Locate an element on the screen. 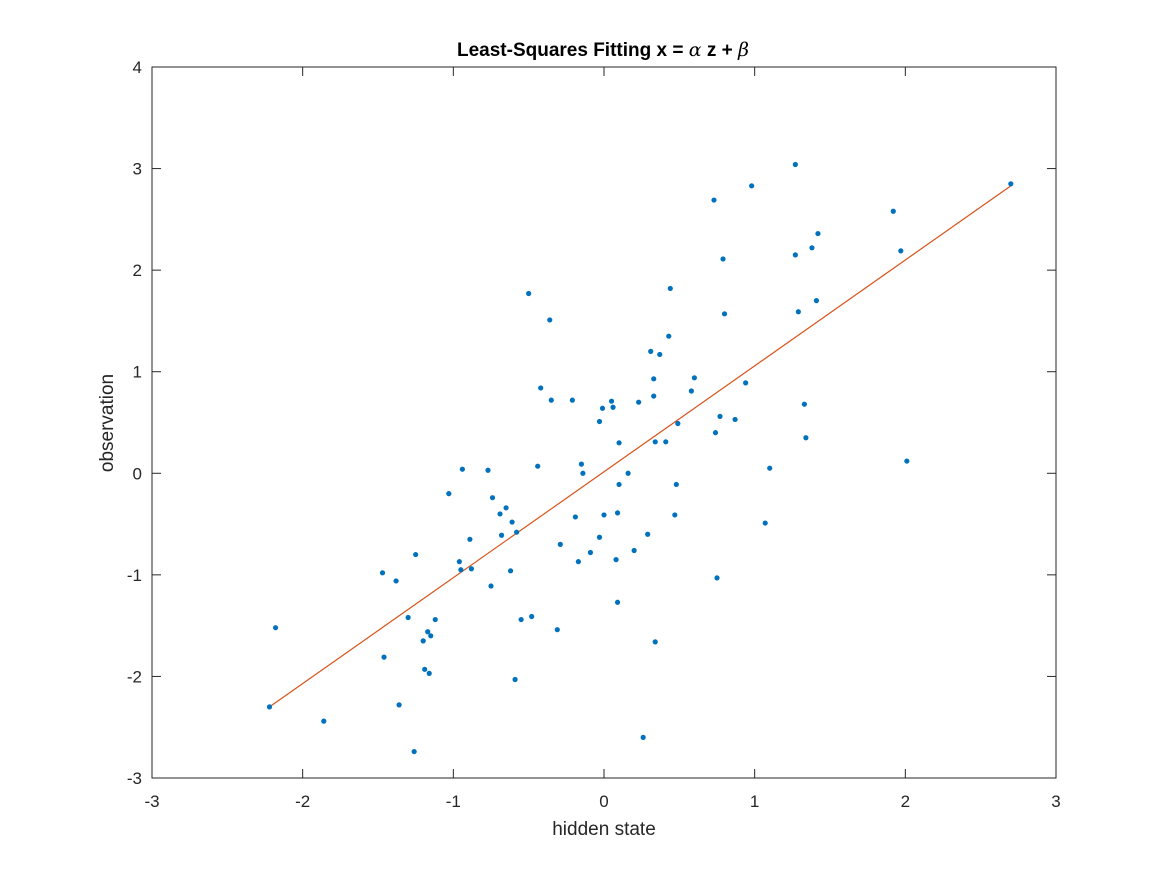 The height and width of the screenshot is (875, 1167). x-tick-label: 0 is located at coordinates (603, 801).